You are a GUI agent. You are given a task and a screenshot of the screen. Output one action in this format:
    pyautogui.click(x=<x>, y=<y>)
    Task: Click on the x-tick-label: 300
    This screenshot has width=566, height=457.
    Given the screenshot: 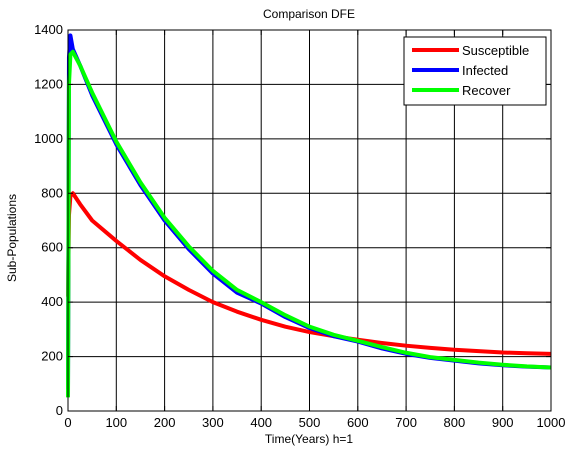 What is the action you would take?
    pyautogui.click(x=213, y=422)
    